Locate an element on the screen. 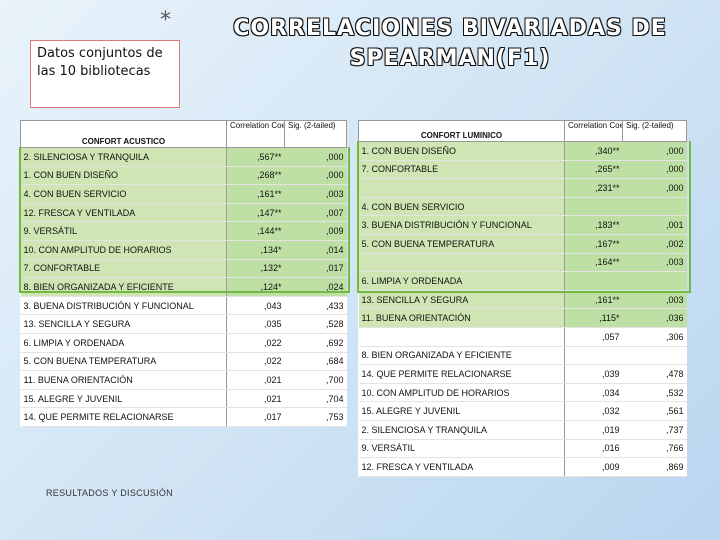 This screenshot has height=540, width=720. table-row: 15. ALEGRE Y JUVENIL ,021,704 is located at coordinates (183, 399).